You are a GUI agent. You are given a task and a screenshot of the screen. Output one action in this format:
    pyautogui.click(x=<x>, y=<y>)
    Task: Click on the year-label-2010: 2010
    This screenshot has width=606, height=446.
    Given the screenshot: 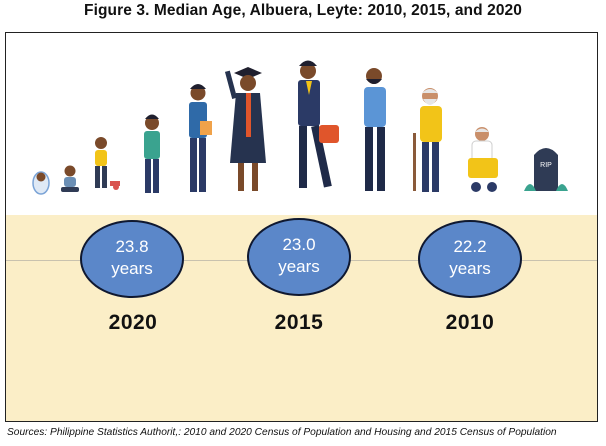 What is the action you would take?
    pyautogui.click(x=470, y=322)
    